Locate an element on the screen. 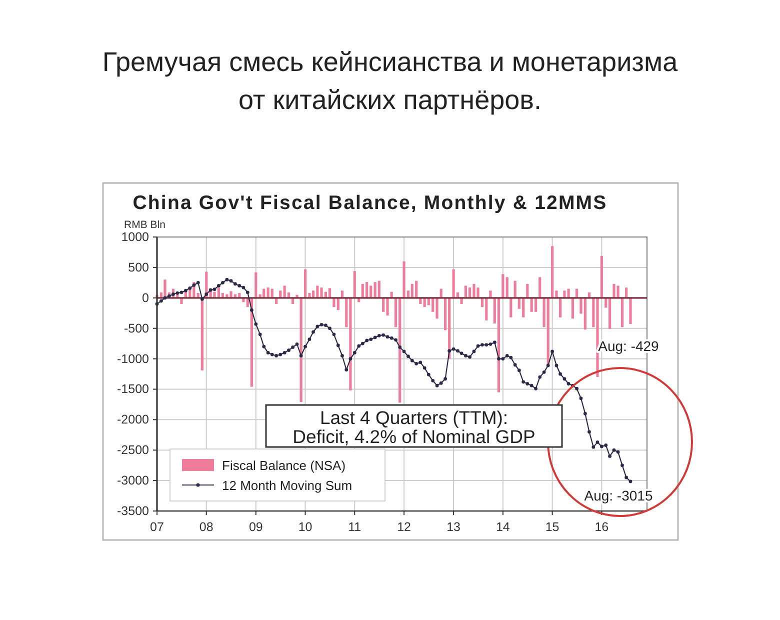 Image resolution: width=780 pixels, height=620 pixels. x-tick-label: 15 is located at coordinates (552, 527).